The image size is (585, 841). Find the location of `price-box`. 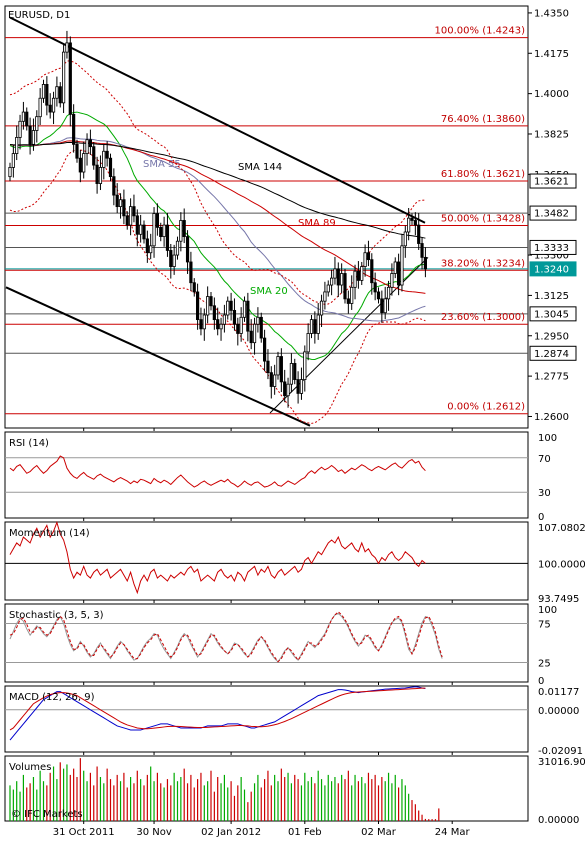

price-box is located at coordinates (553, 269).